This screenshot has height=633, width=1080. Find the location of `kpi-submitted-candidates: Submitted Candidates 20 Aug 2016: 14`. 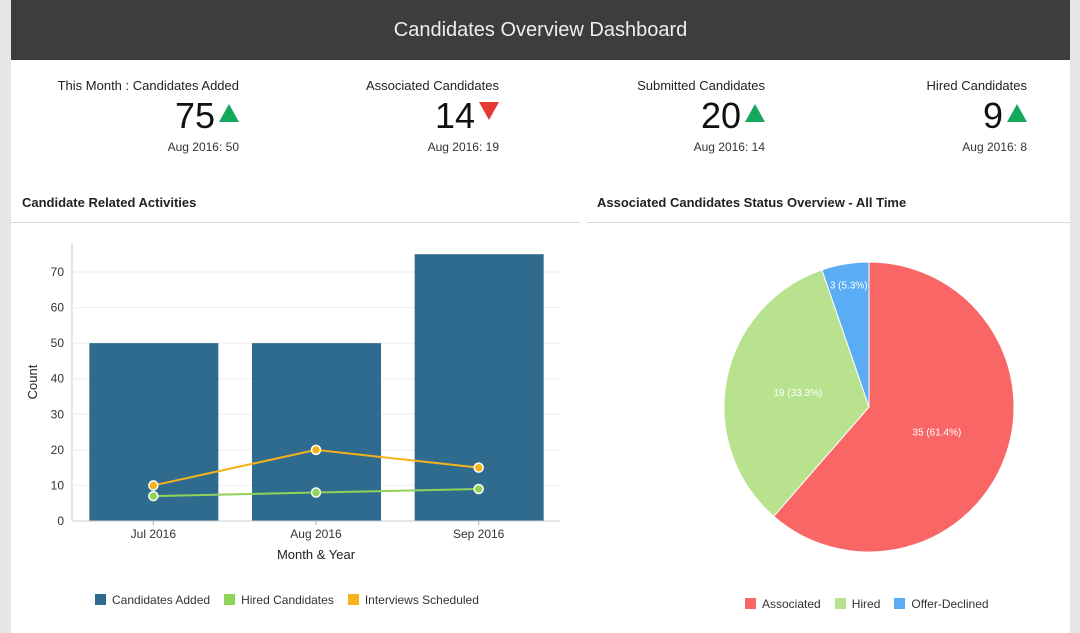

kpi-submitted-candidates: Submitted Candidates 20 Aug 2016: 14 is located at coordinates (701, 116).